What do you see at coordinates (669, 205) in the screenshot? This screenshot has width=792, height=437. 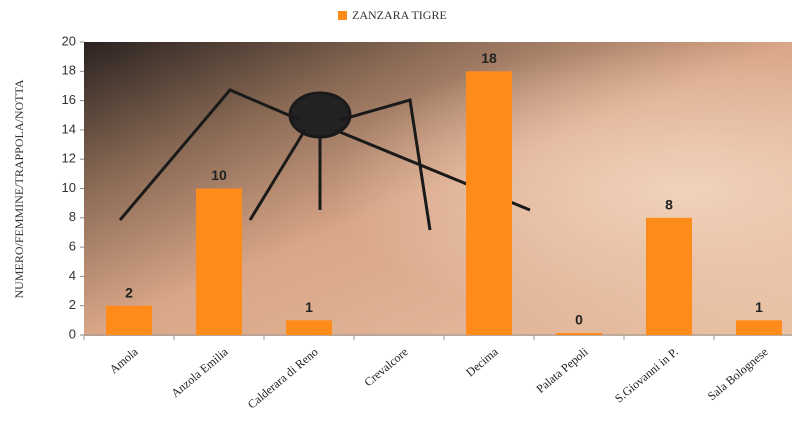 I see `value-label: 8` at bounding box center [669, 205].